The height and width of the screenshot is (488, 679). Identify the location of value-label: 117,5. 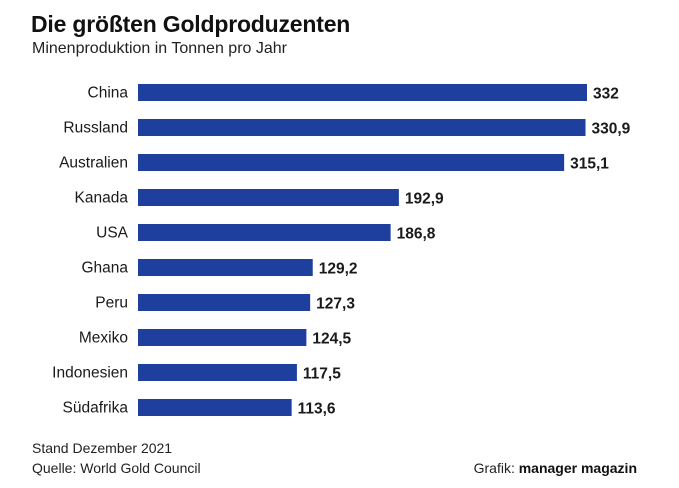
(322, 374).